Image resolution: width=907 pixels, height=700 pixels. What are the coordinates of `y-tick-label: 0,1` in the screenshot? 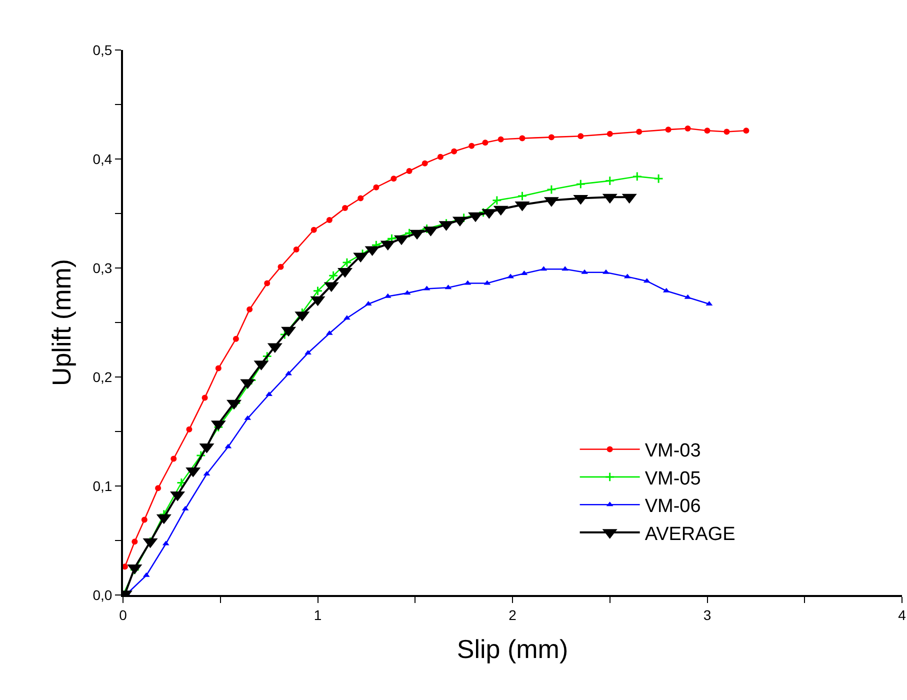 It's located at (102, 486).